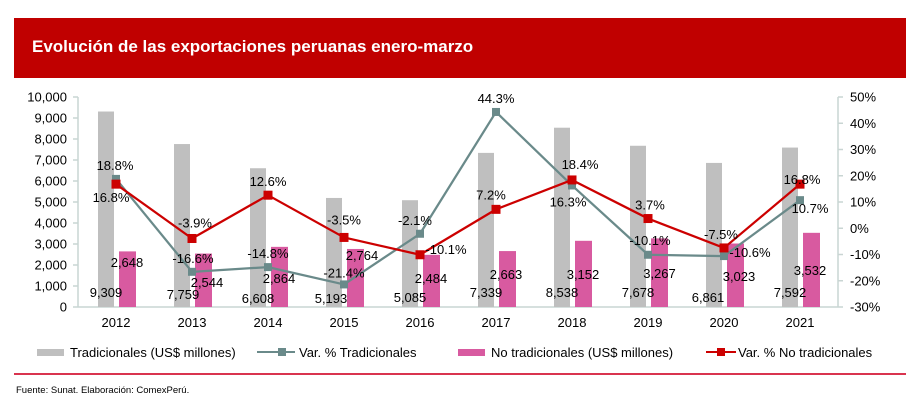 The height and width of the screenshot is (411, 924). What do you see at coordinates (331, 298) in the screenshot?
I see `data-label-tradicionales: 5,193` at bounding box center [331, 298].